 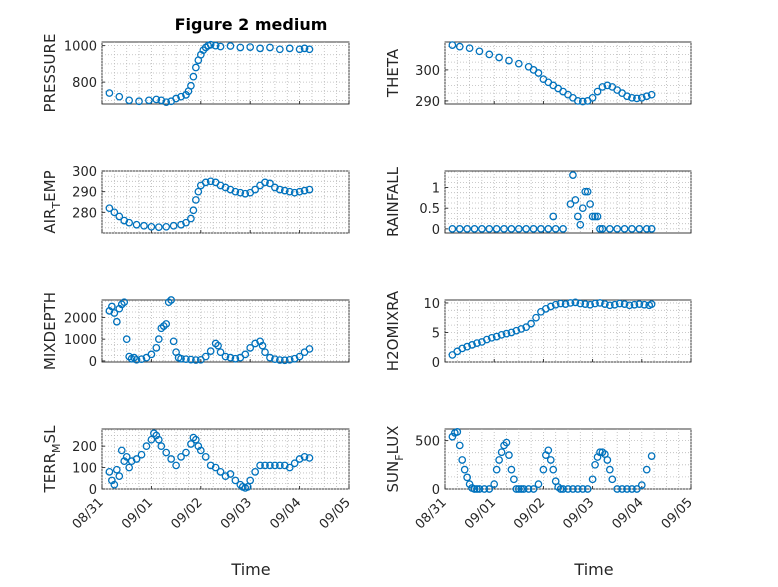 What do you see at coordinates (50, 434) in the screenshot?
I see `y-axis-label-tail: SL` at bounding box center [50, 434].